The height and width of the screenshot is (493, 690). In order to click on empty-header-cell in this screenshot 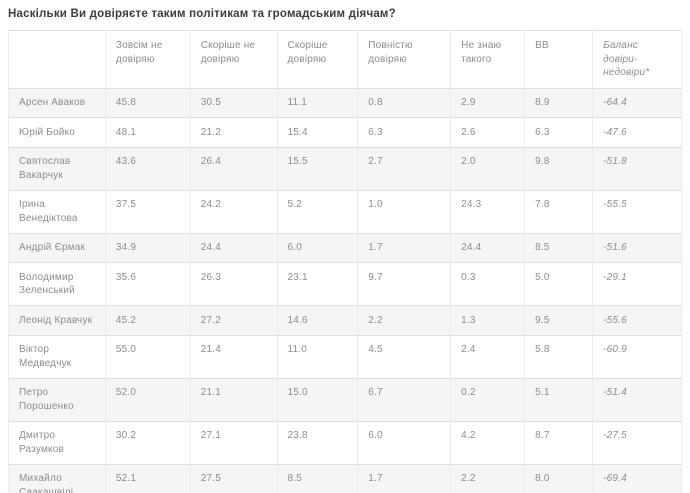, I will do `click(57, 59)`.